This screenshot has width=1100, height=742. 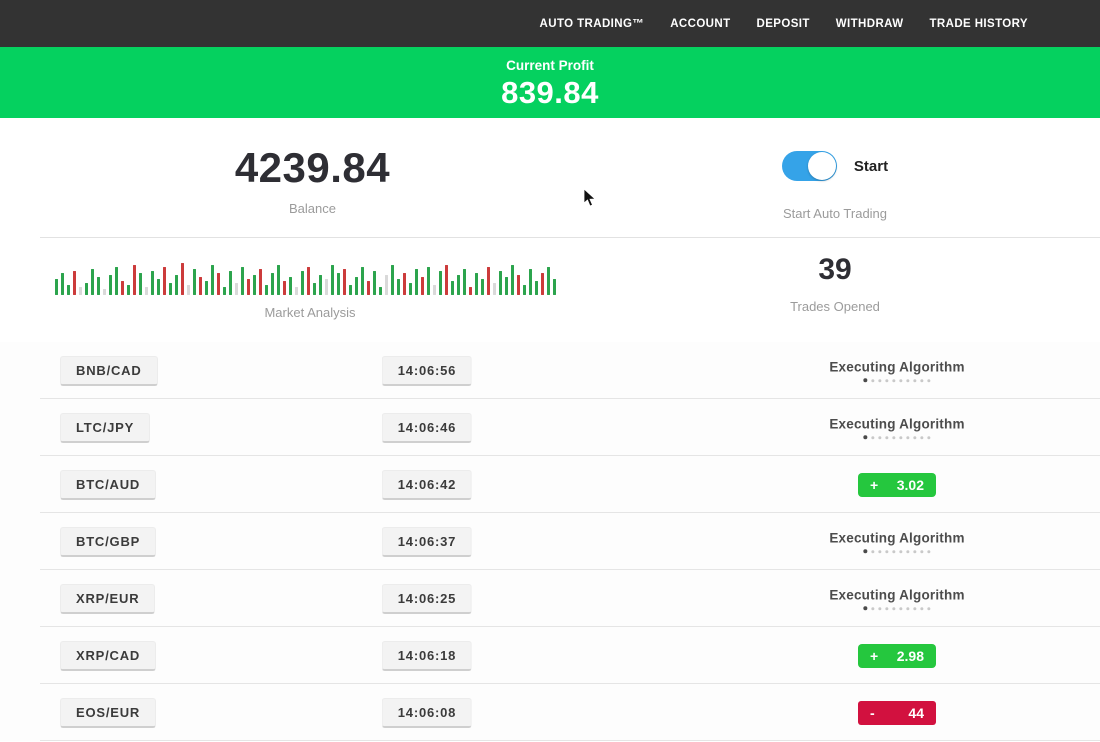 I want to click on current-profit-value: 839.84, so click(x=550, y=92).